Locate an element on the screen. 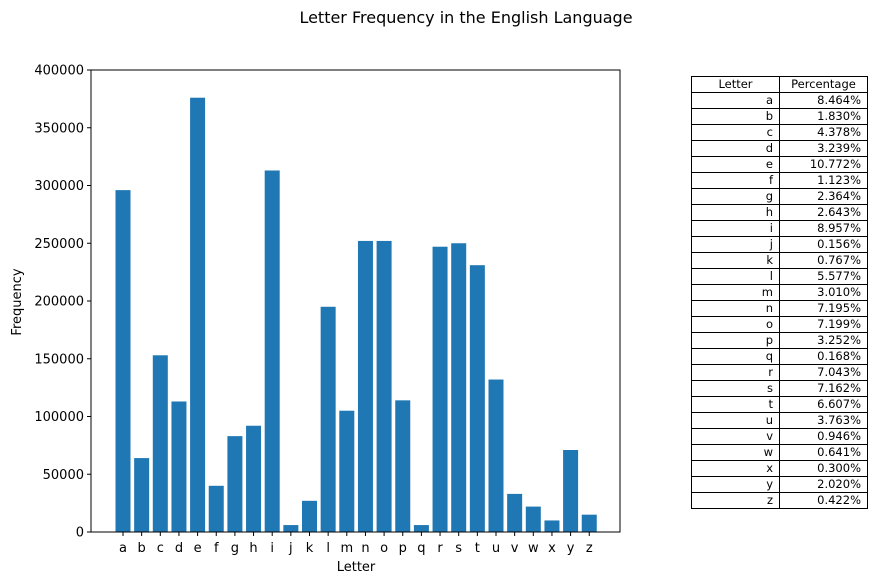  table-cell-letter: r is located at coordinates (735, 372).